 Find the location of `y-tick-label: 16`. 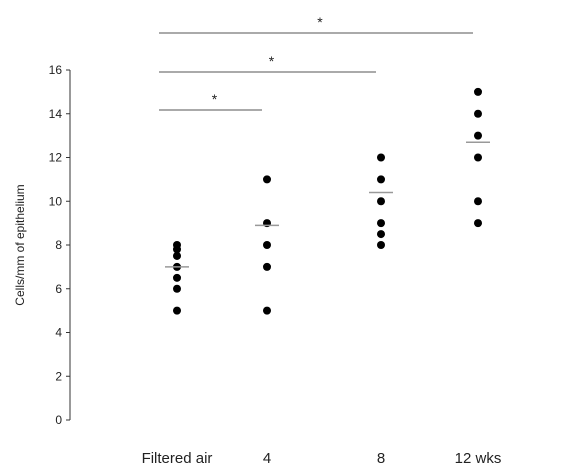

y-tick-label: 16 is located at coordinates (56, 70).